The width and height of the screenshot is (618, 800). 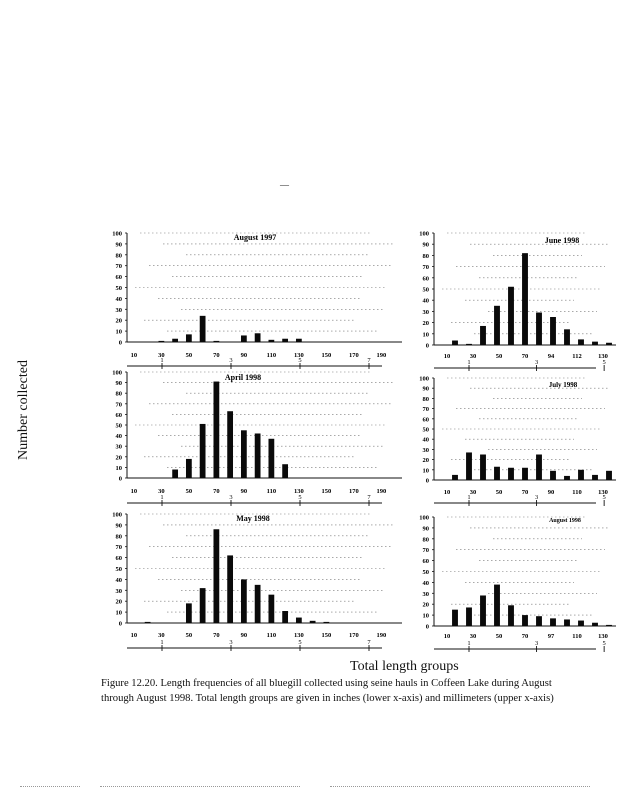 What do you see at coordinates (369, 497) in the screenshot?
I see `inch-tick-label: 7` at bounding box center [369, 497].